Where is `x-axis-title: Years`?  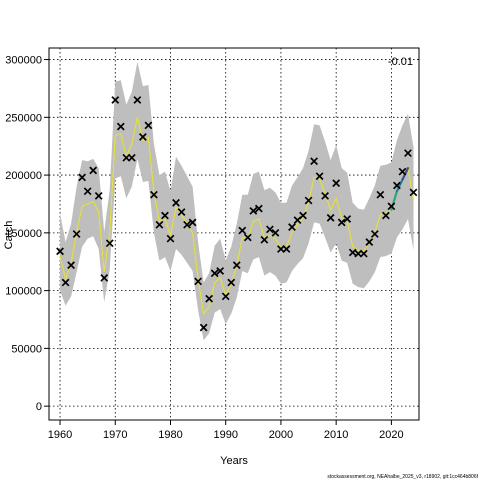 x-axis-title: Years is located at coordinates (234, 461).